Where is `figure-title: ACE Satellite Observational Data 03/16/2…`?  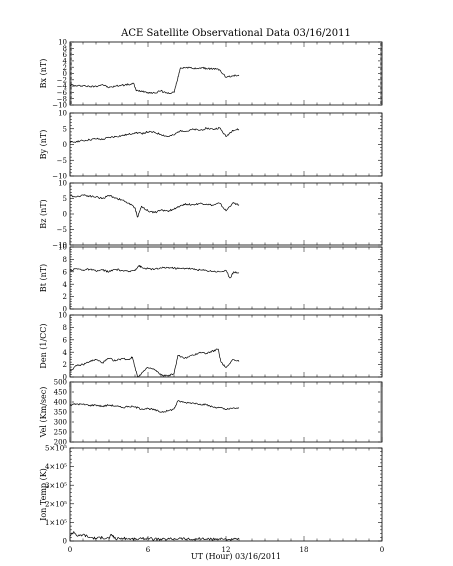 figure-title: ACE Satellite Observational Data 03/16/2… is located at coordinates (235, 33).